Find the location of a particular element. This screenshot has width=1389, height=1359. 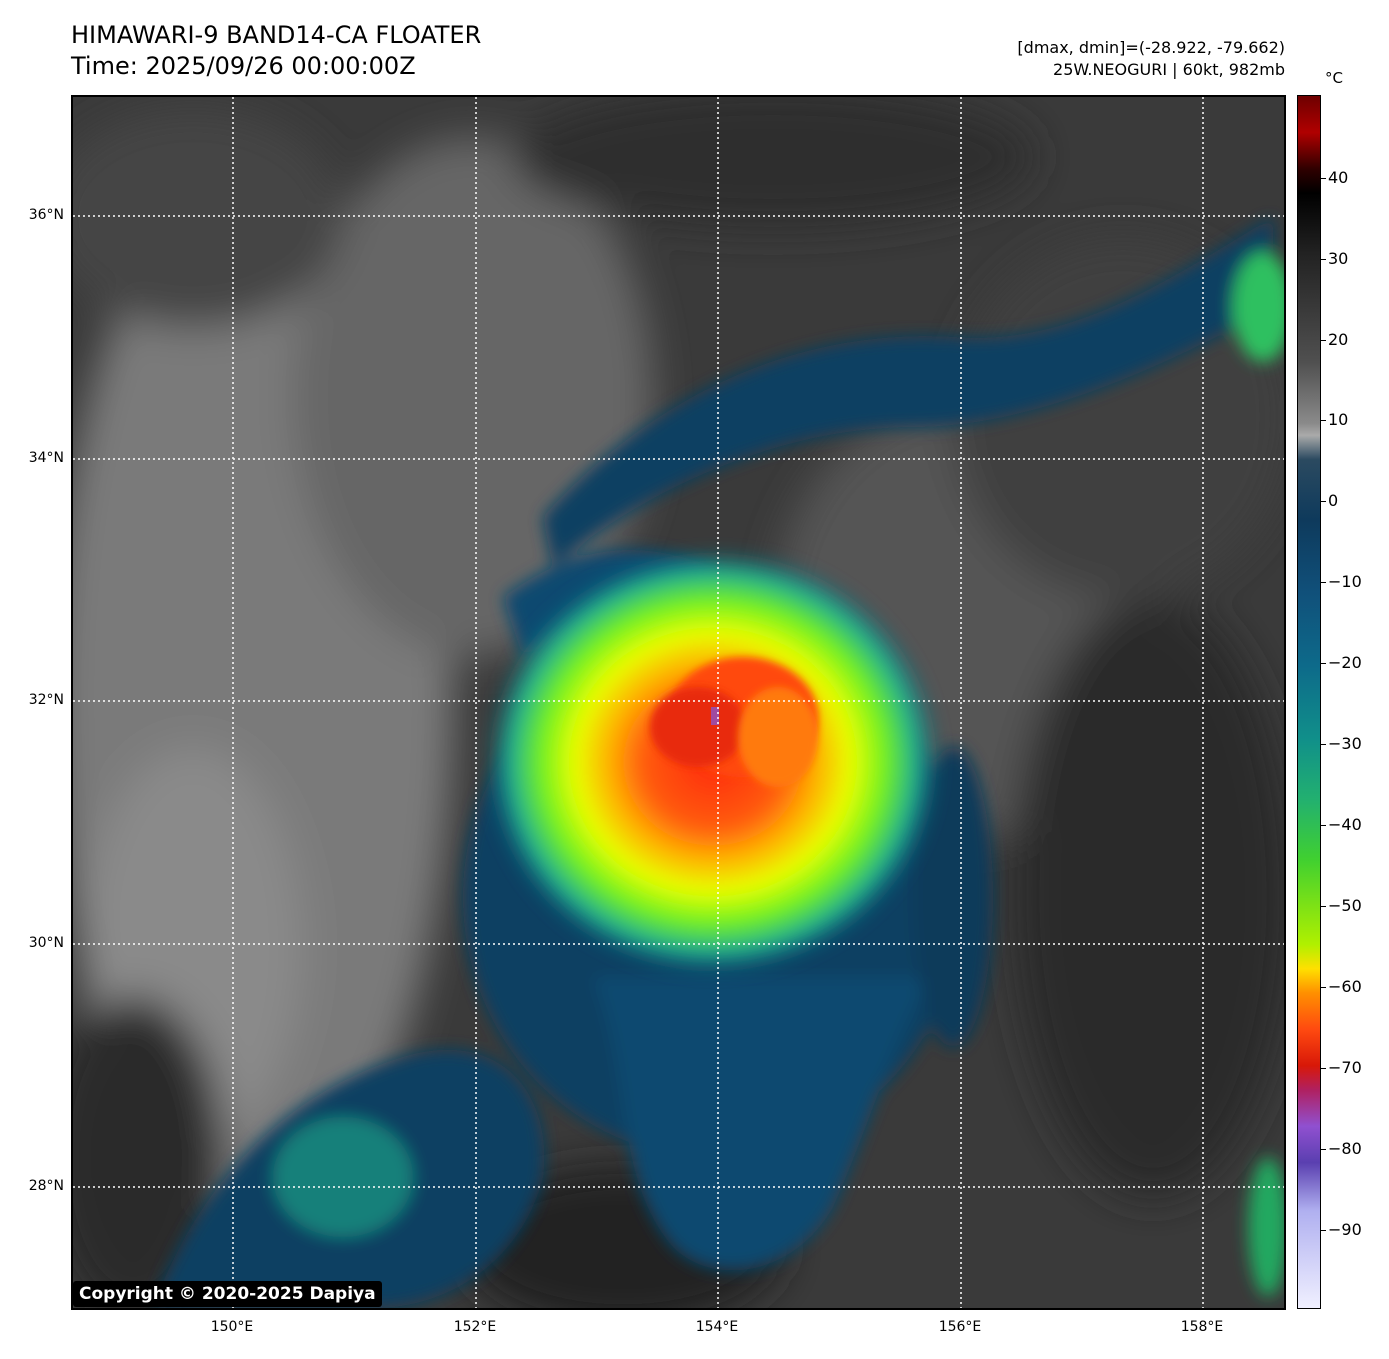

storm-core is located at coordinates (713, 762).